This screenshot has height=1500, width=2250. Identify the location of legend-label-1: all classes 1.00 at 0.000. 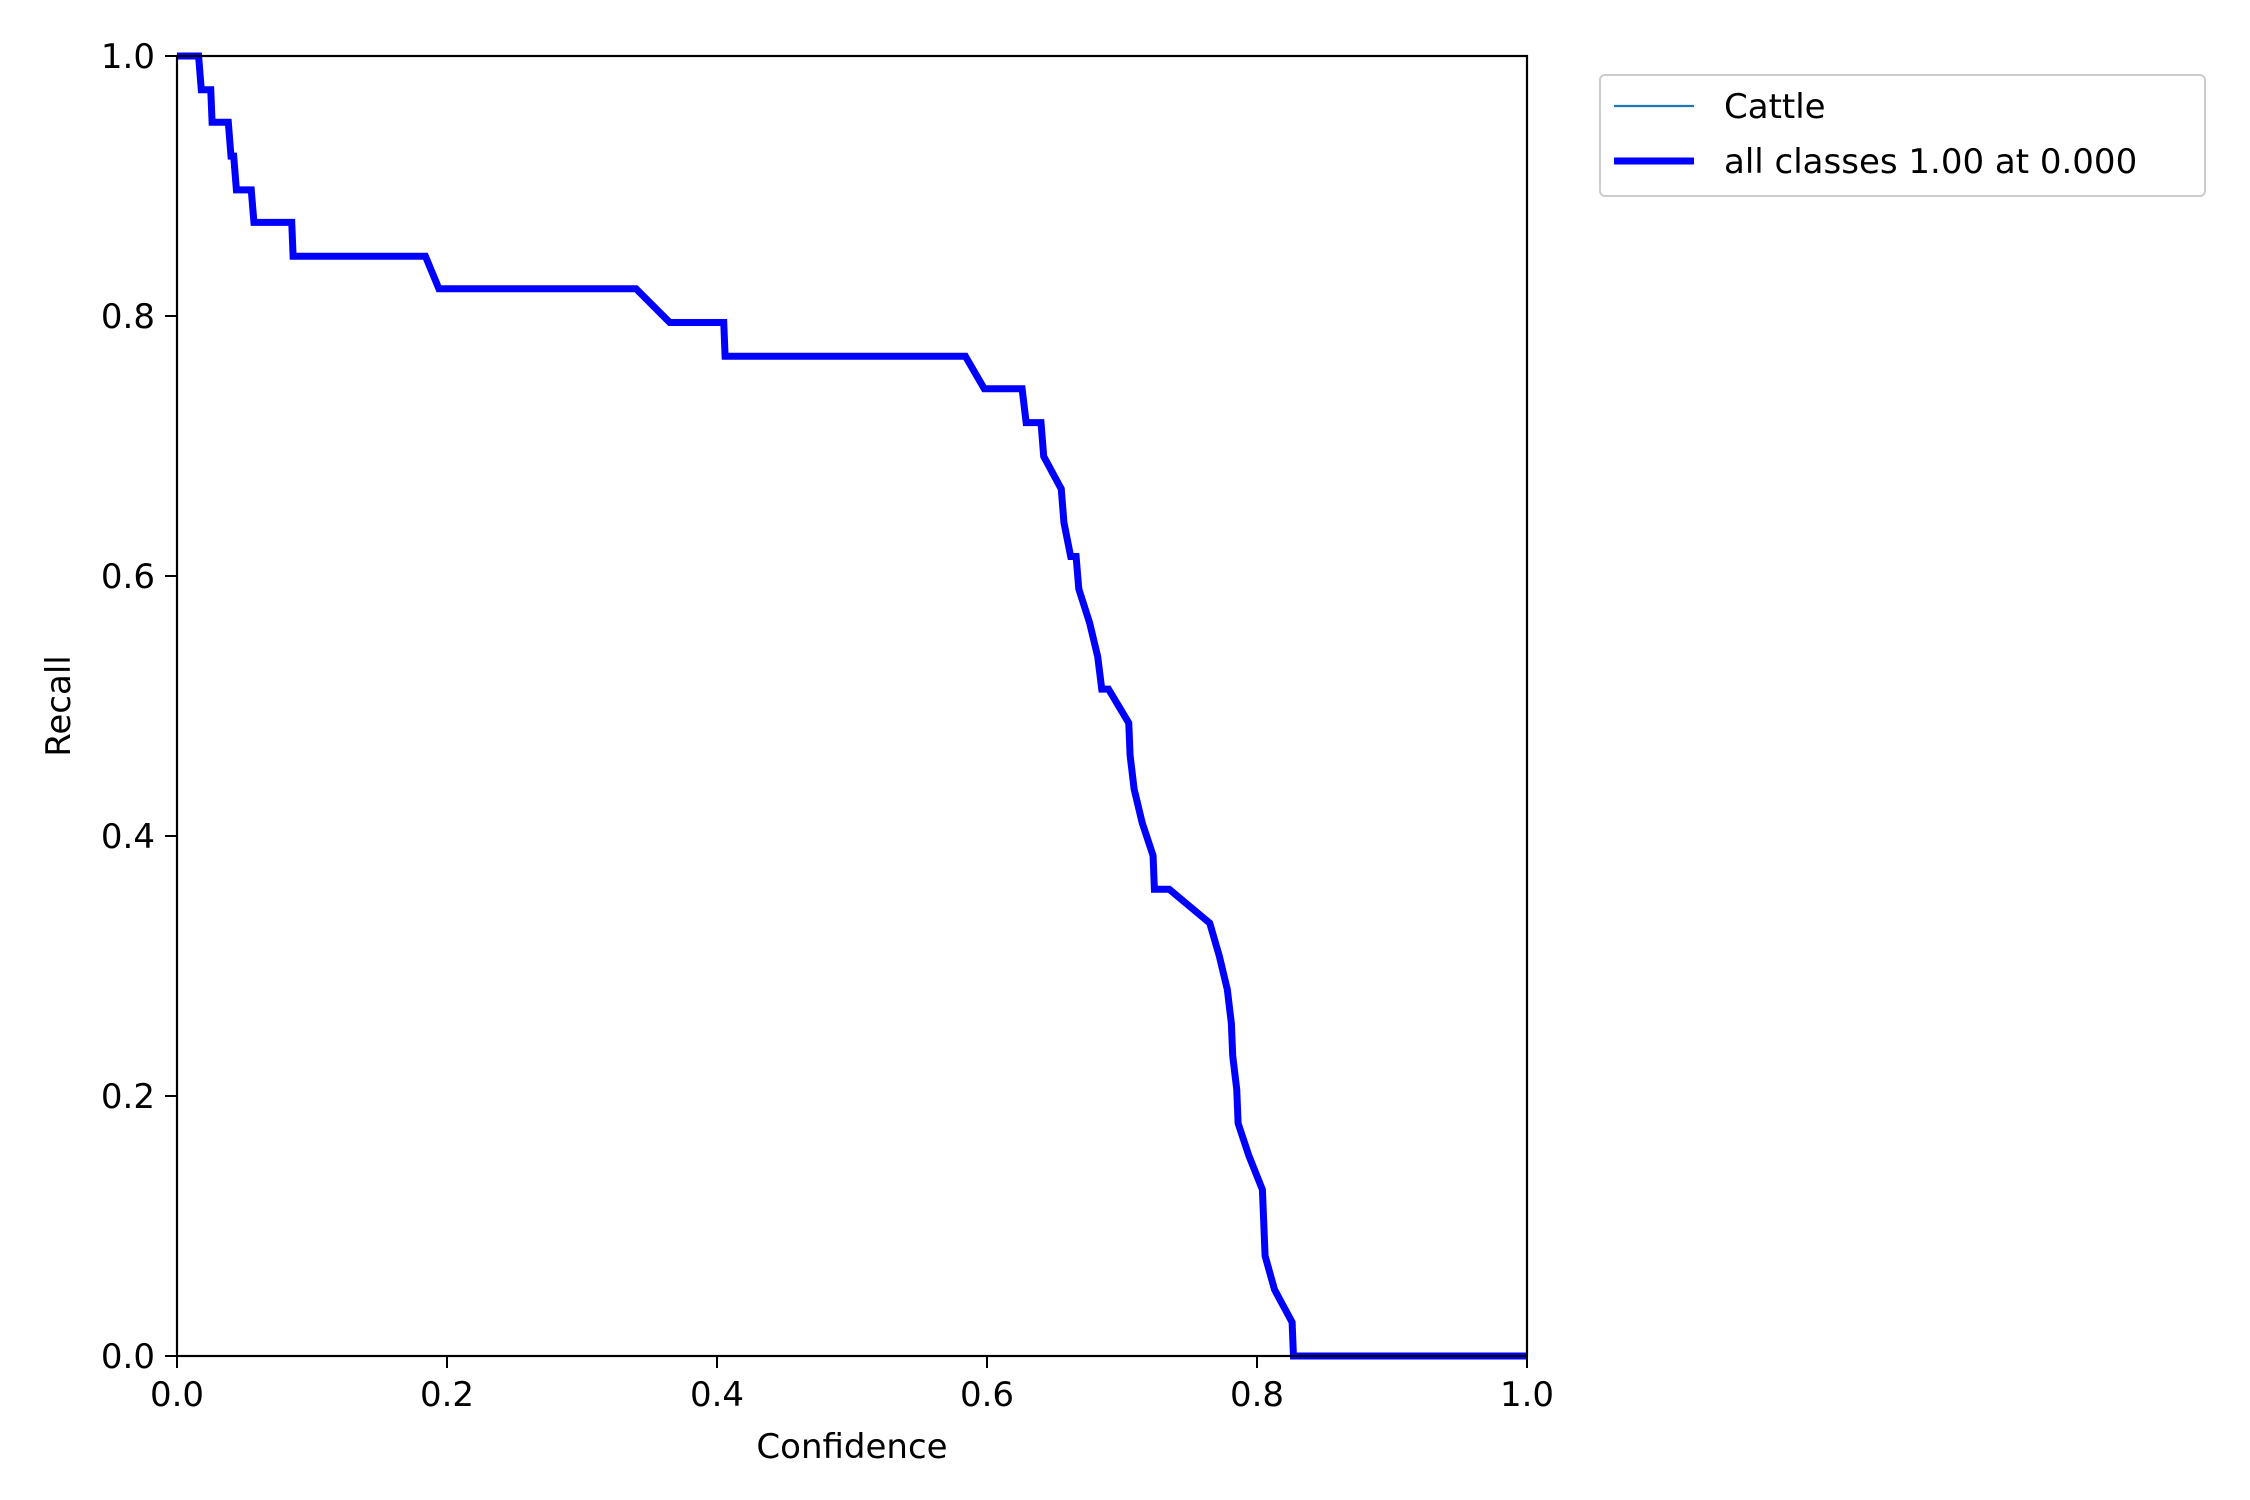
(1930, 162).